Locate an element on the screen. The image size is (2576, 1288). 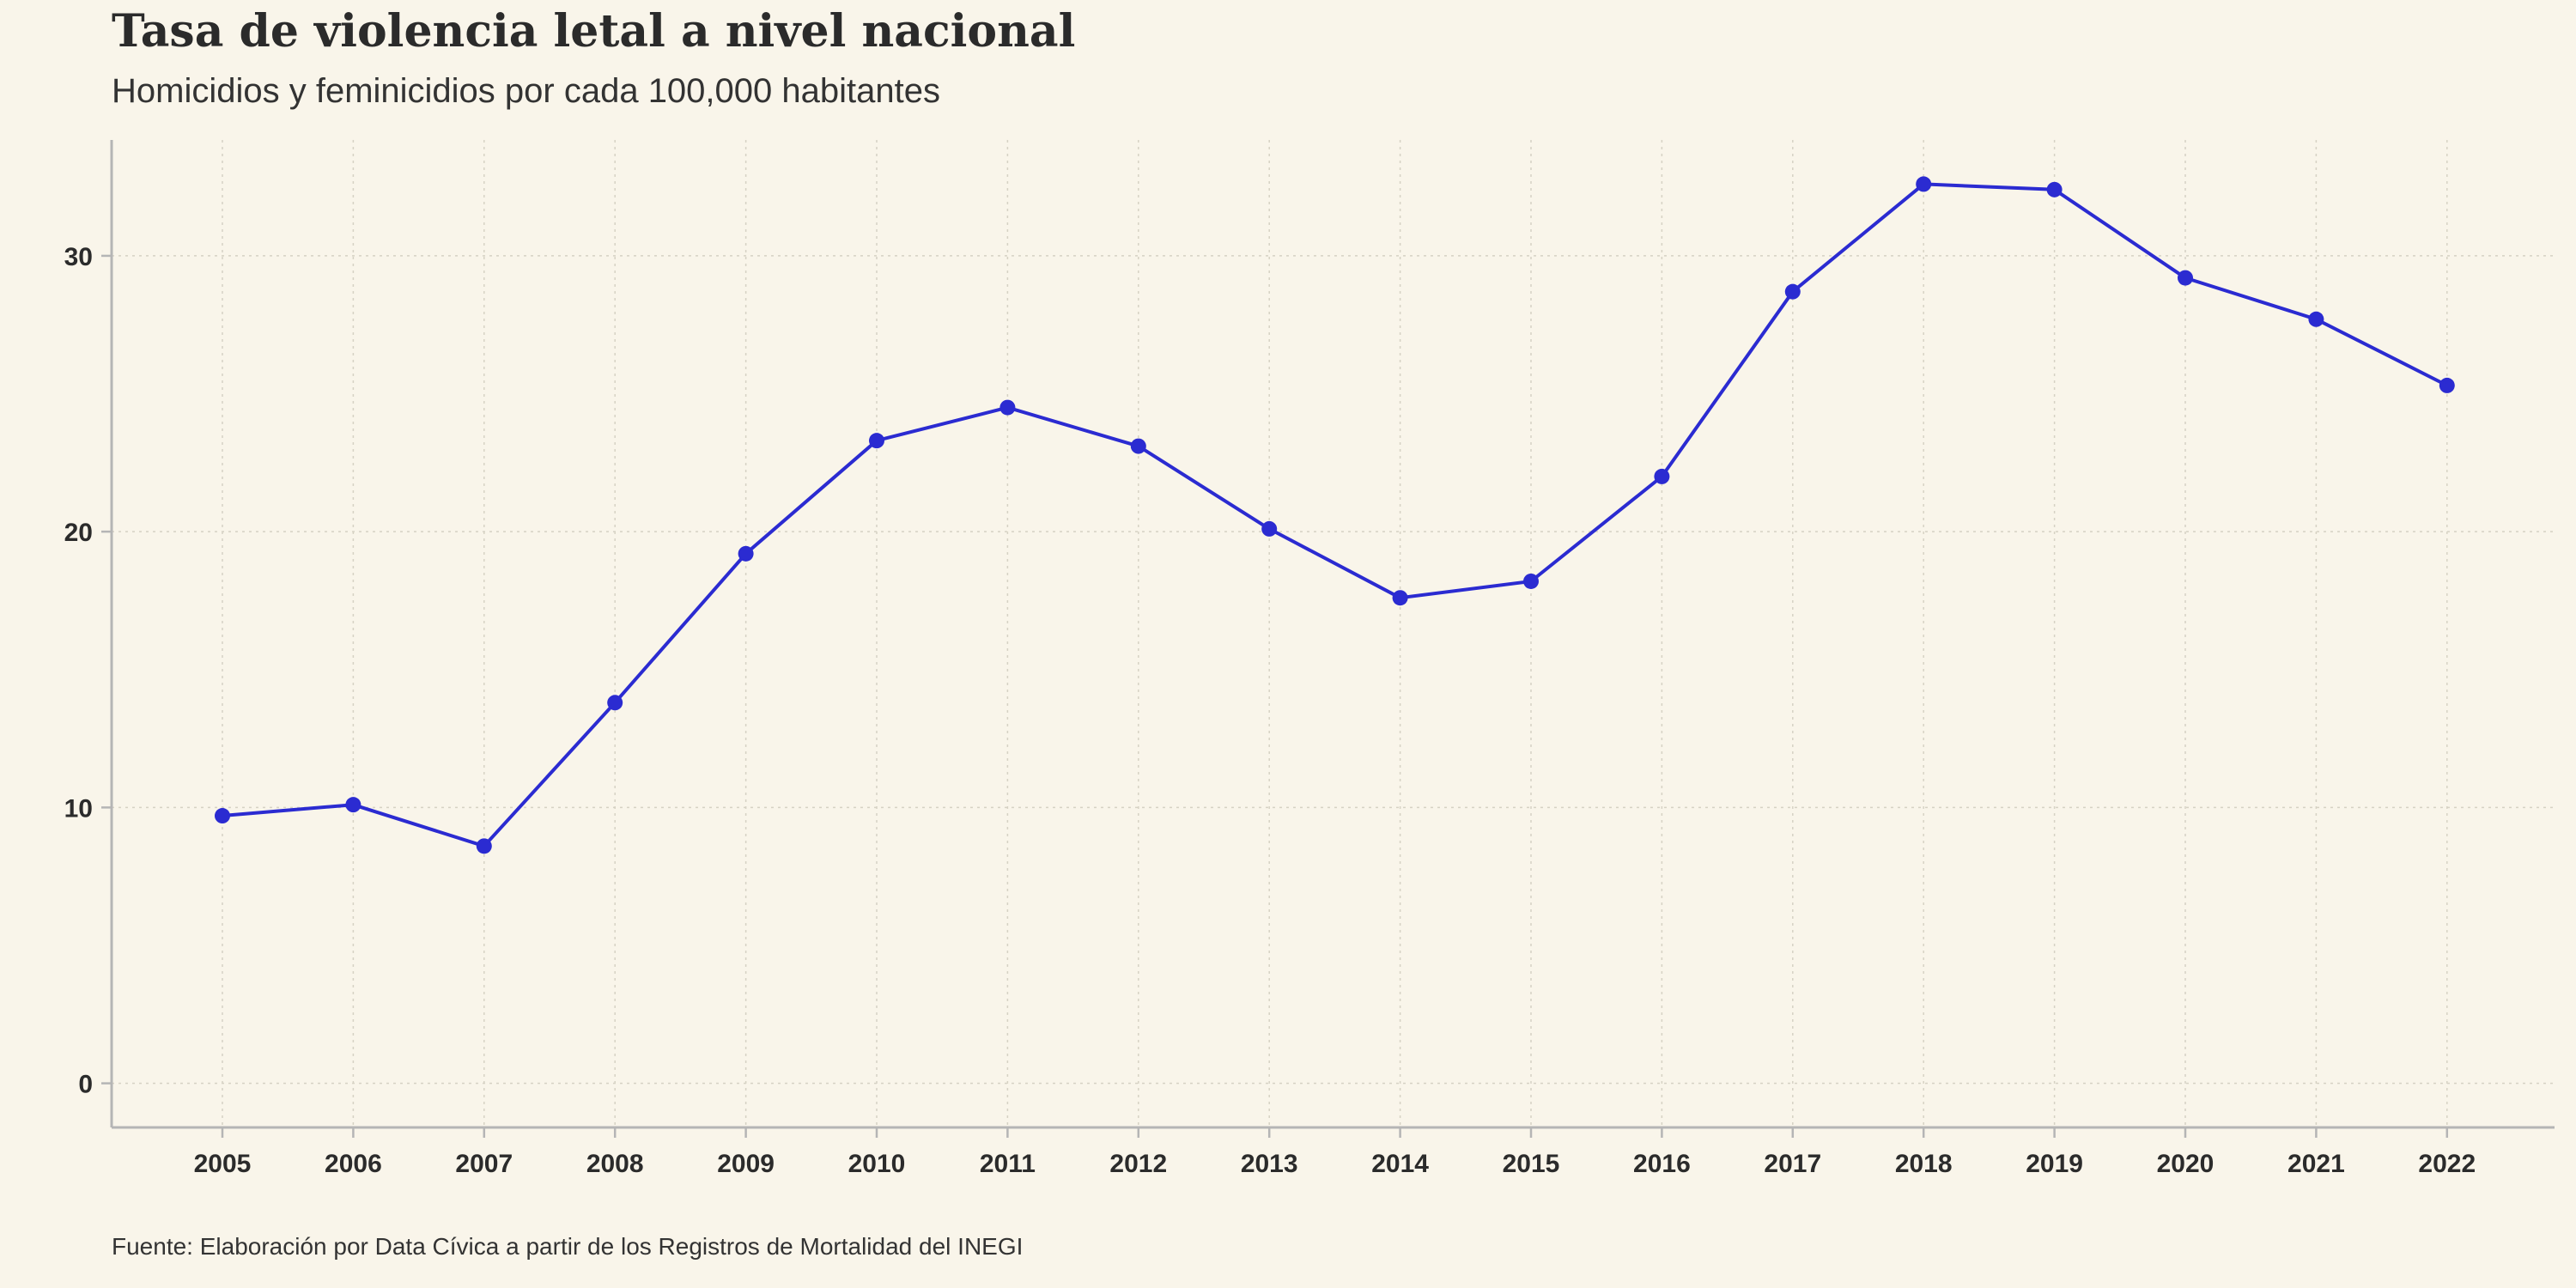
chart-title: Tasa de violencia letal a nivel nacional is located at coordinates (594, 32).